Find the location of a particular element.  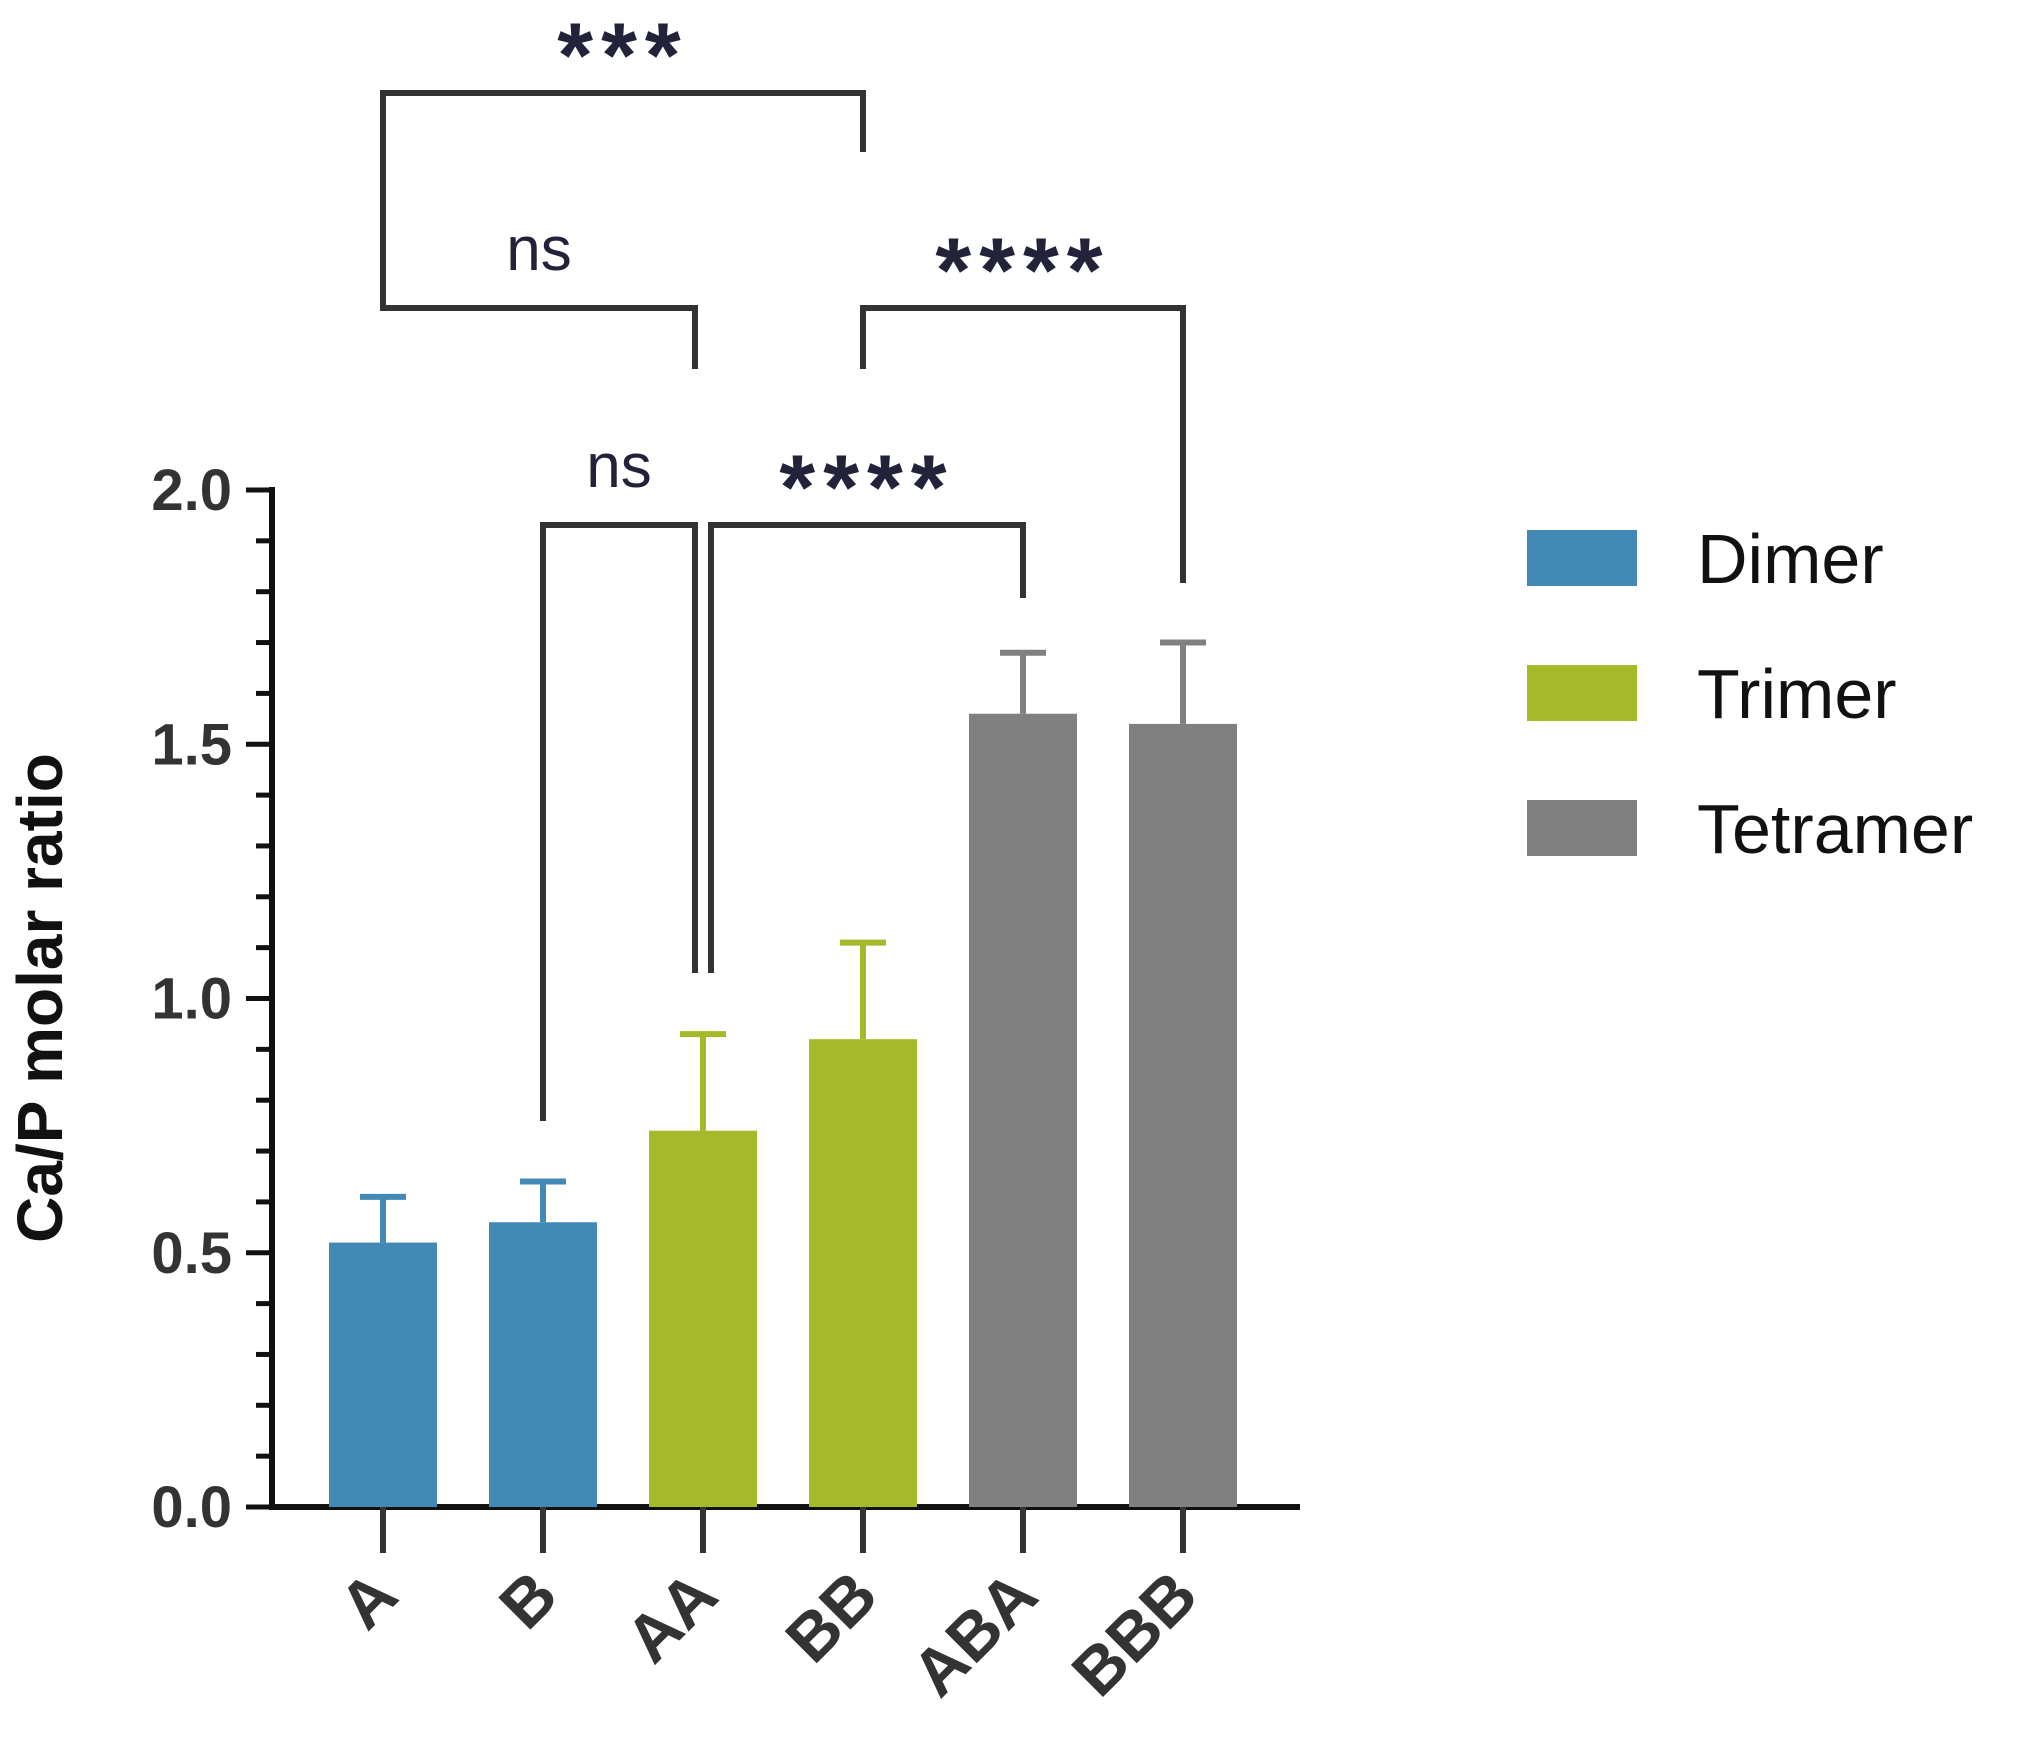

y-tick-label: 2.0 is located at coordinates (191, 490).